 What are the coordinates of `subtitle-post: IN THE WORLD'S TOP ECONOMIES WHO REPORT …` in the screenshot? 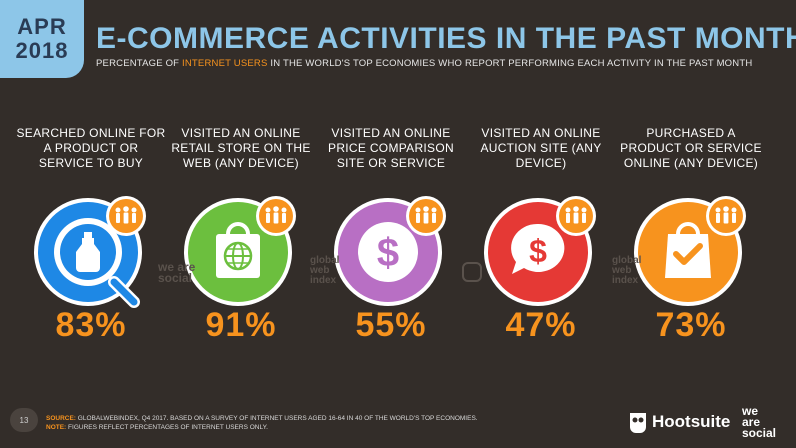 It's located at (510, 63).